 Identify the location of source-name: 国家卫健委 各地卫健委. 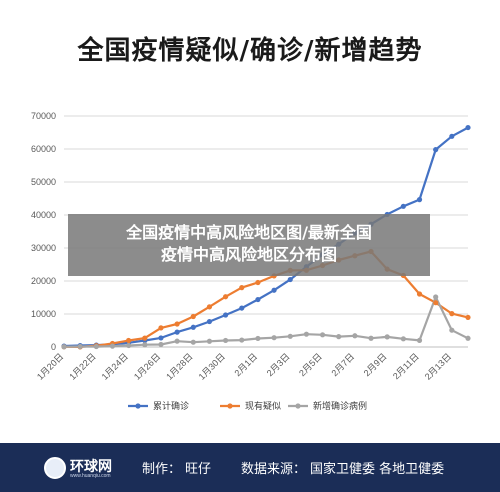
(377, 469).